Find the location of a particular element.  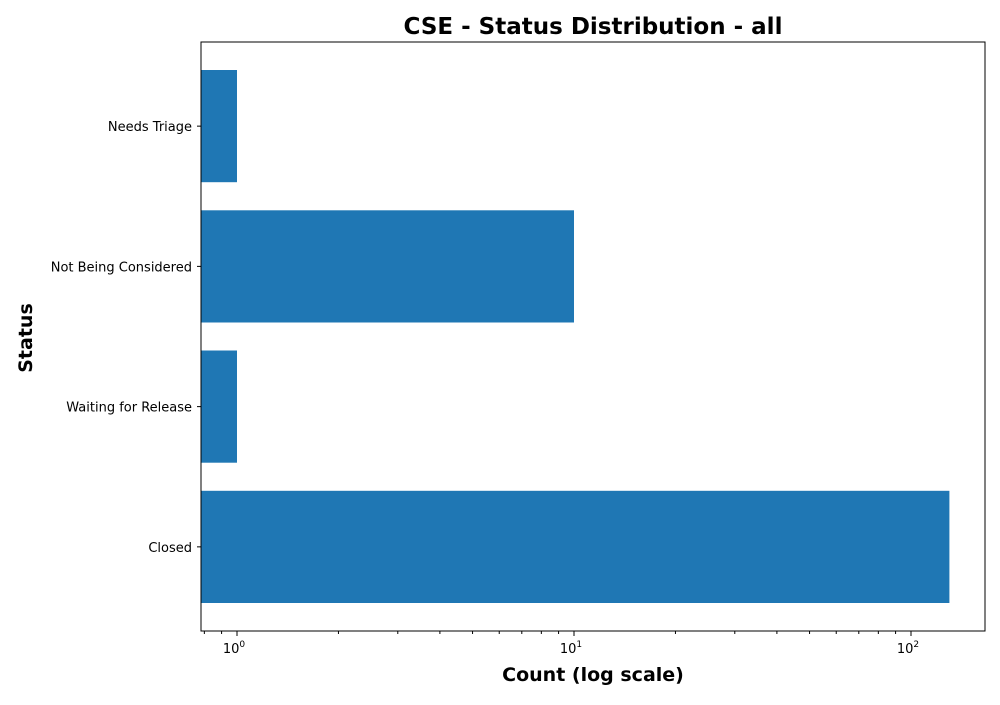

y-tick-label: Waiting for Release is located at coordinates (129, 408).